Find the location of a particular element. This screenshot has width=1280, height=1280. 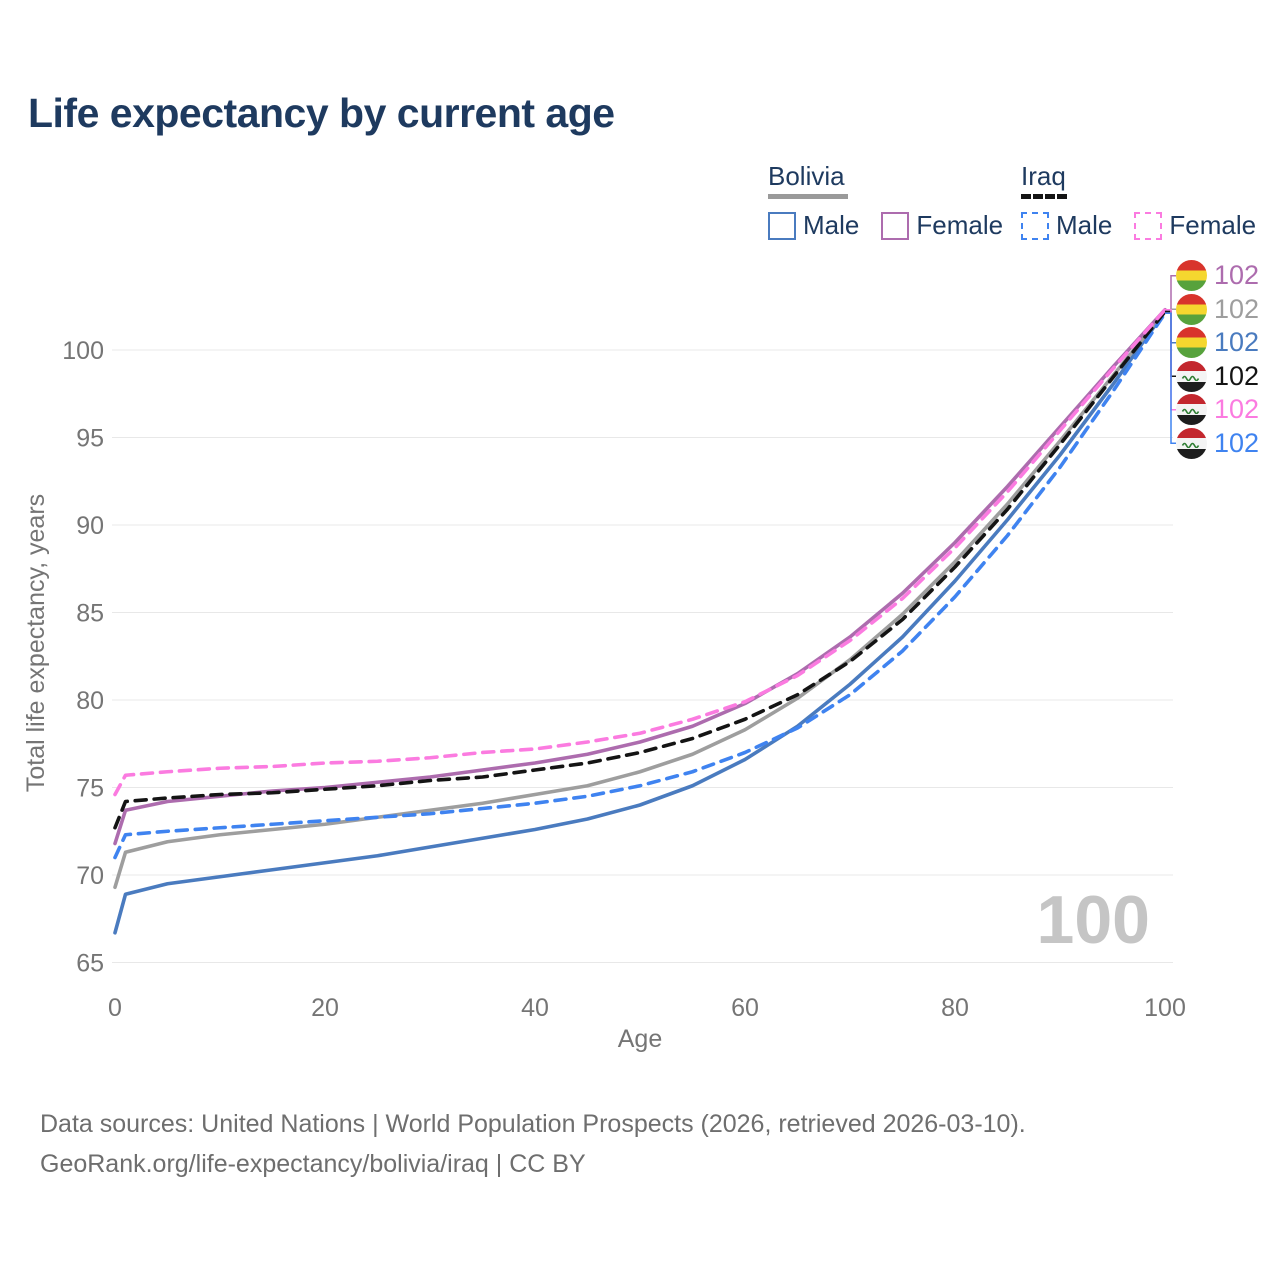

end-row-bolivia-male: 102 is located at coordinates (1217, 343).